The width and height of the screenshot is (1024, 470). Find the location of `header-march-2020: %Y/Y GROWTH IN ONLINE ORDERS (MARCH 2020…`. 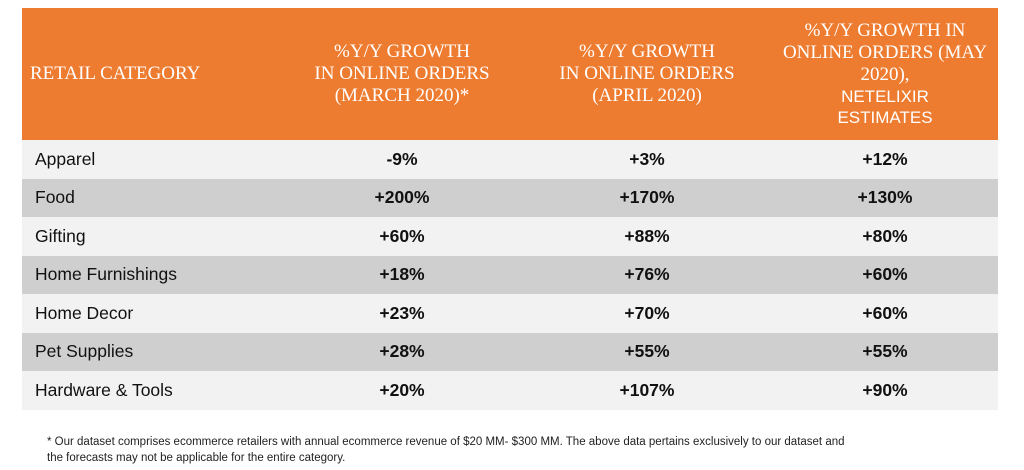

header-march-2020: %Y/Y GROWTH IN ONLINE ORDERS (MARCH 2020… is located at coordinates (402, 74).